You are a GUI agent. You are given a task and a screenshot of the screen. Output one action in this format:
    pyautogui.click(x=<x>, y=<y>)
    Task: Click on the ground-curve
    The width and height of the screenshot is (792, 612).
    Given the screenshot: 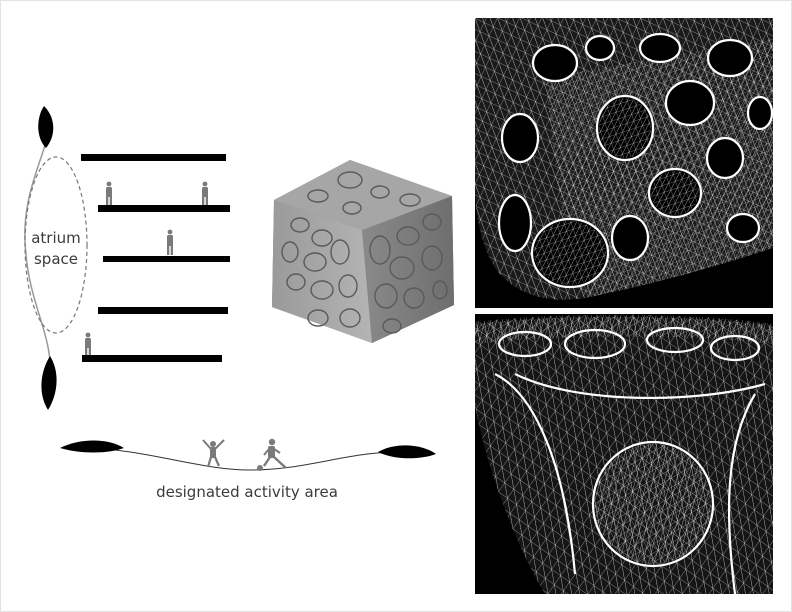 What is the action you would take?
    pyautogui.click(x=245, y=458)
    